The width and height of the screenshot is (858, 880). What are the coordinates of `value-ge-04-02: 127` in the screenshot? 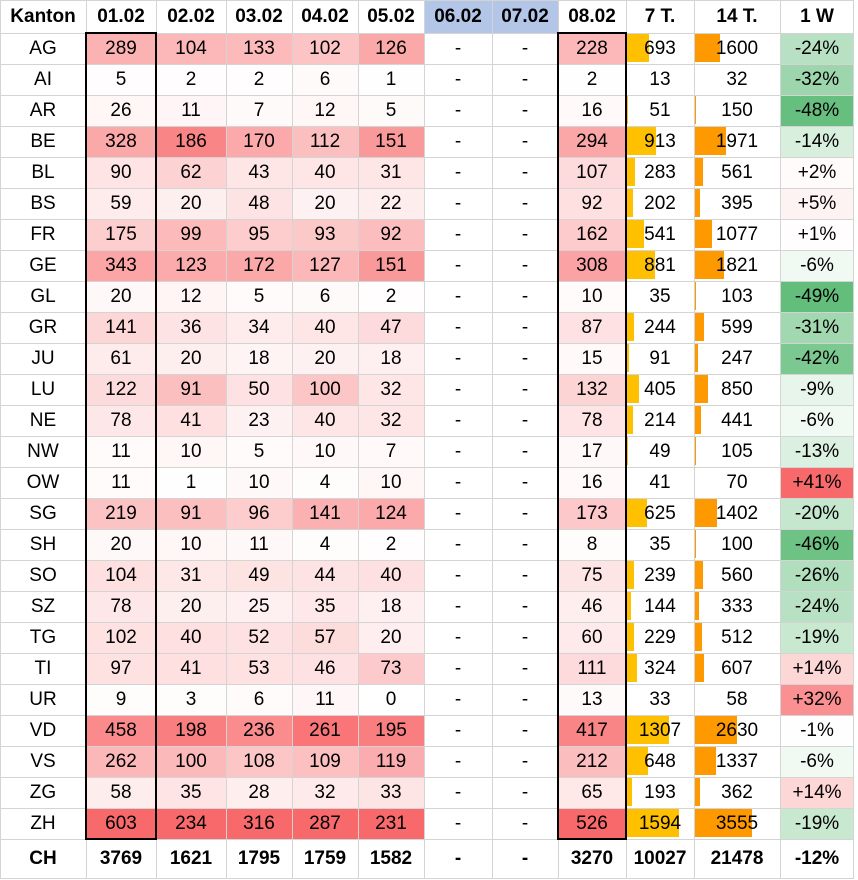 It's located at (325, 265).